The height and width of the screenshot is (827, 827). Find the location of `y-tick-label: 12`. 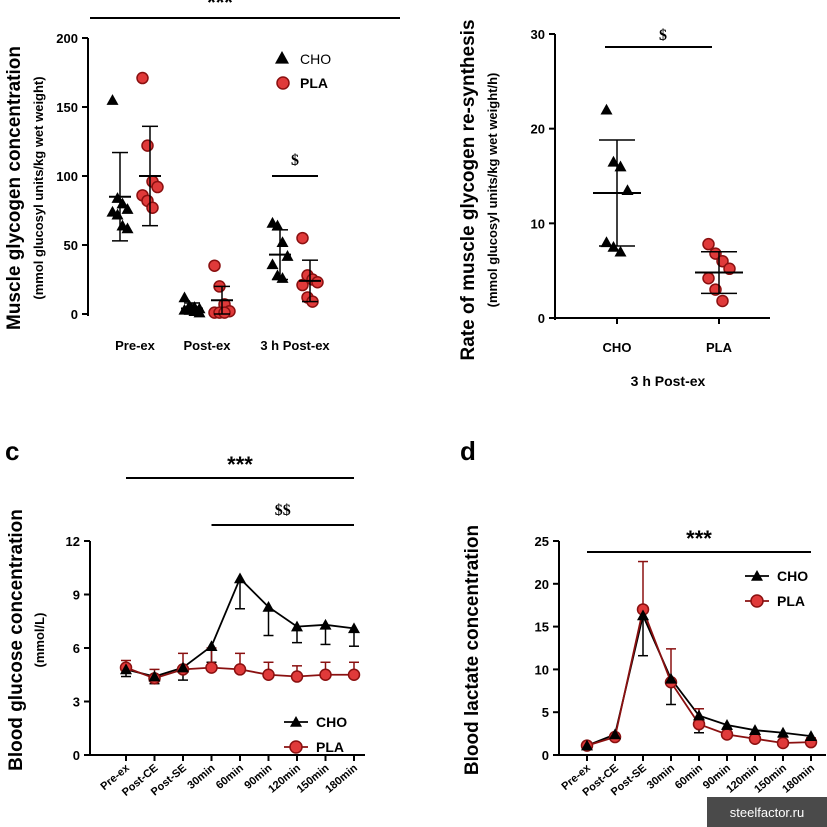

y-tick-label: 12 is located at coordinates (73, 541).